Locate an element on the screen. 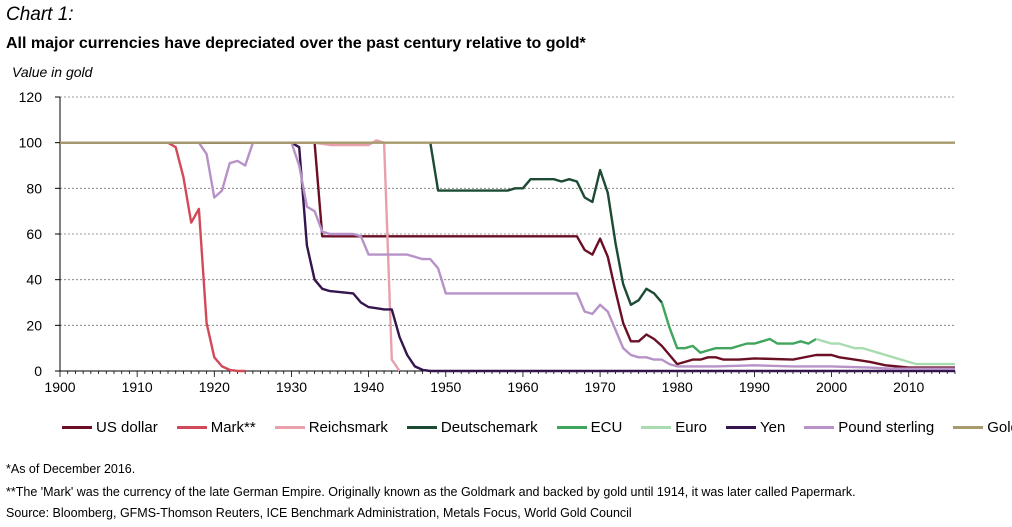  x-tick-label-1930: 1930 is located at coordinates (291, 387).